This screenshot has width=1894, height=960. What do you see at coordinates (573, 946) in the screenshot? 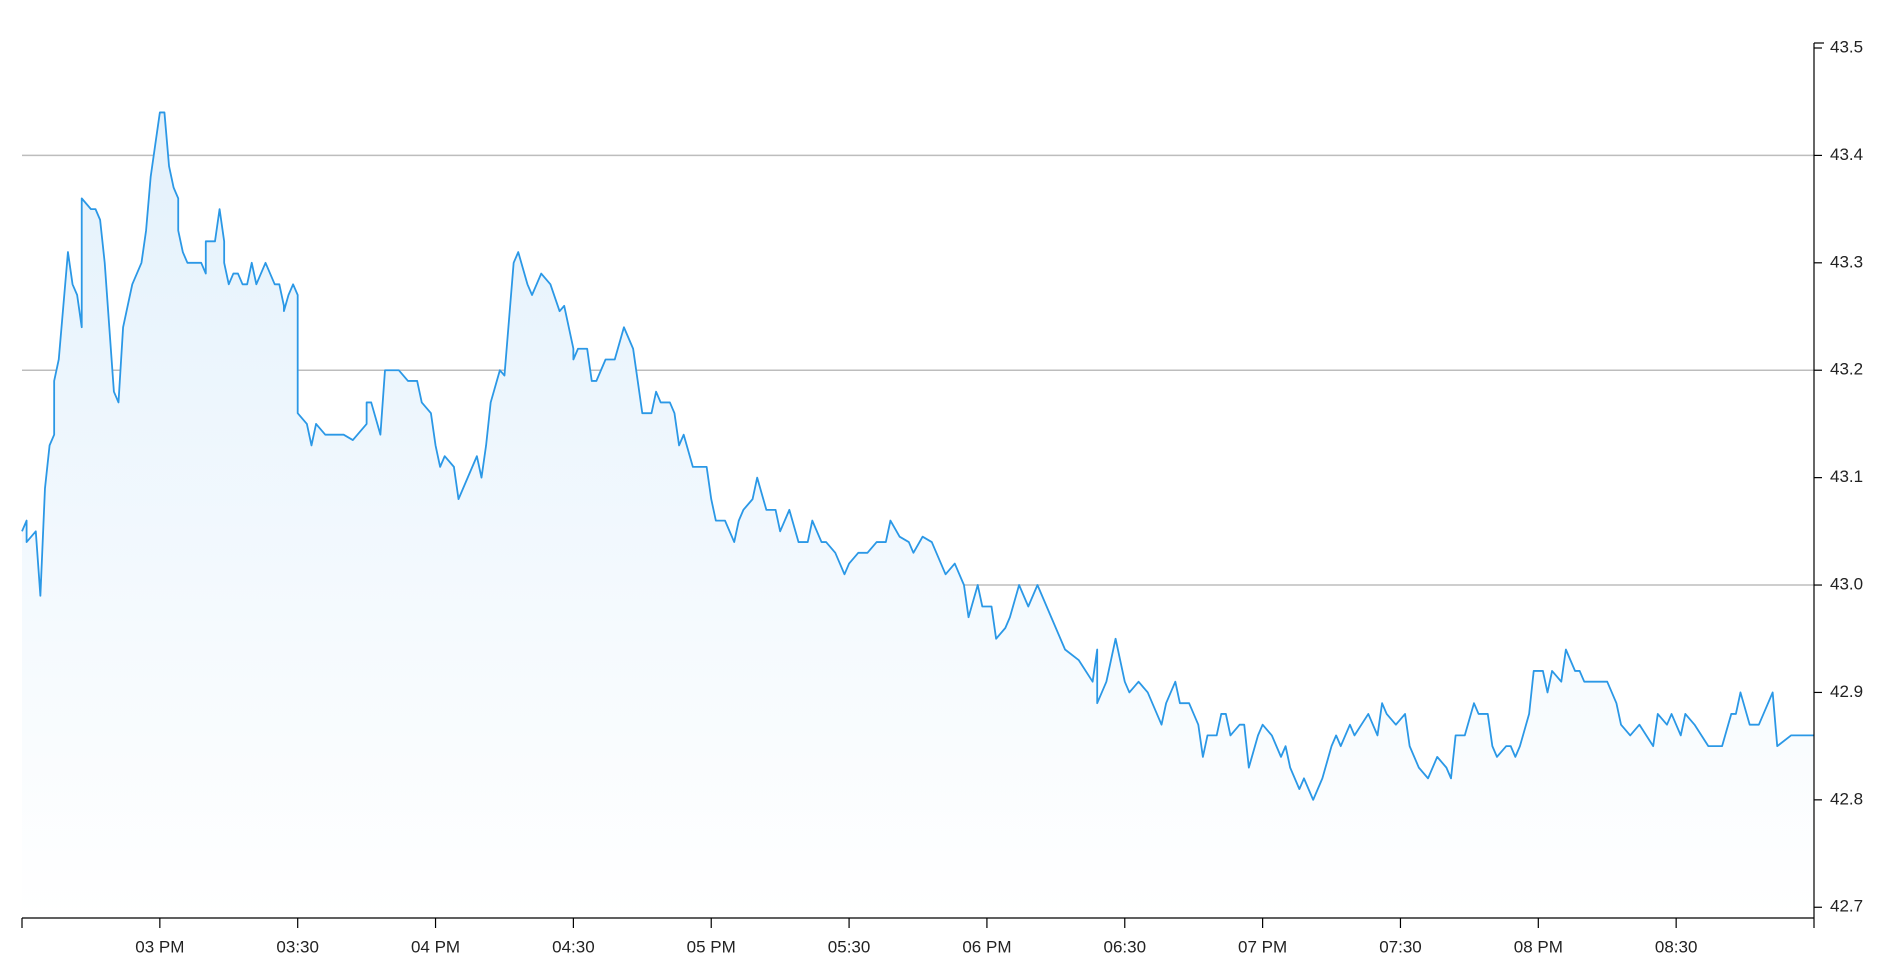
I see `x-tick-label: 04:30` at bounding box center [573, 946].